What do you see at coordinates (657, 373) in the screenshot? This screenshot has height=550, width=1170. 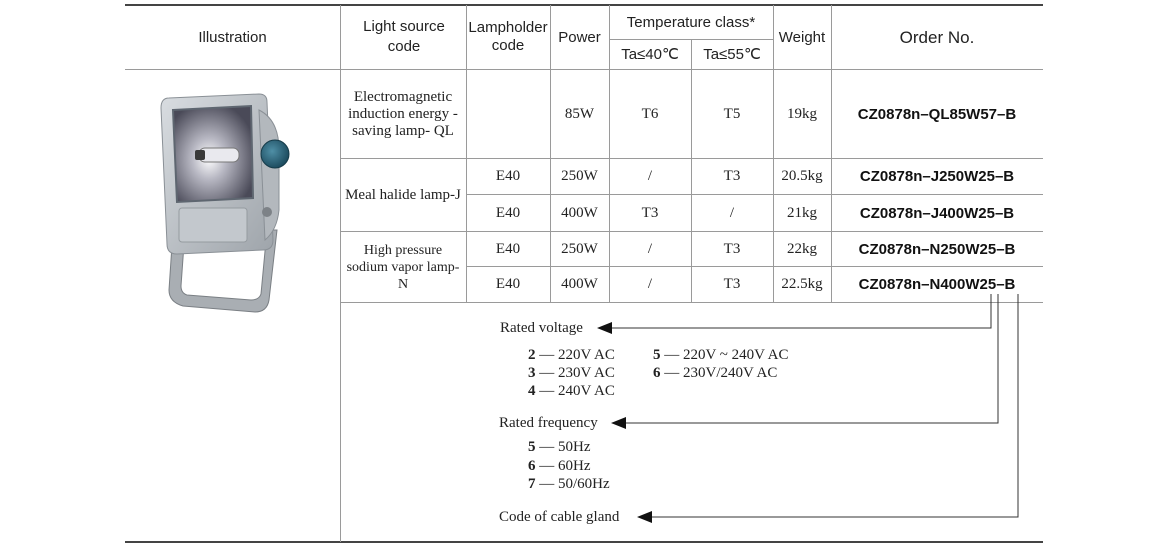 I see `voltage-code: 6` at bounding box center [657, 373].